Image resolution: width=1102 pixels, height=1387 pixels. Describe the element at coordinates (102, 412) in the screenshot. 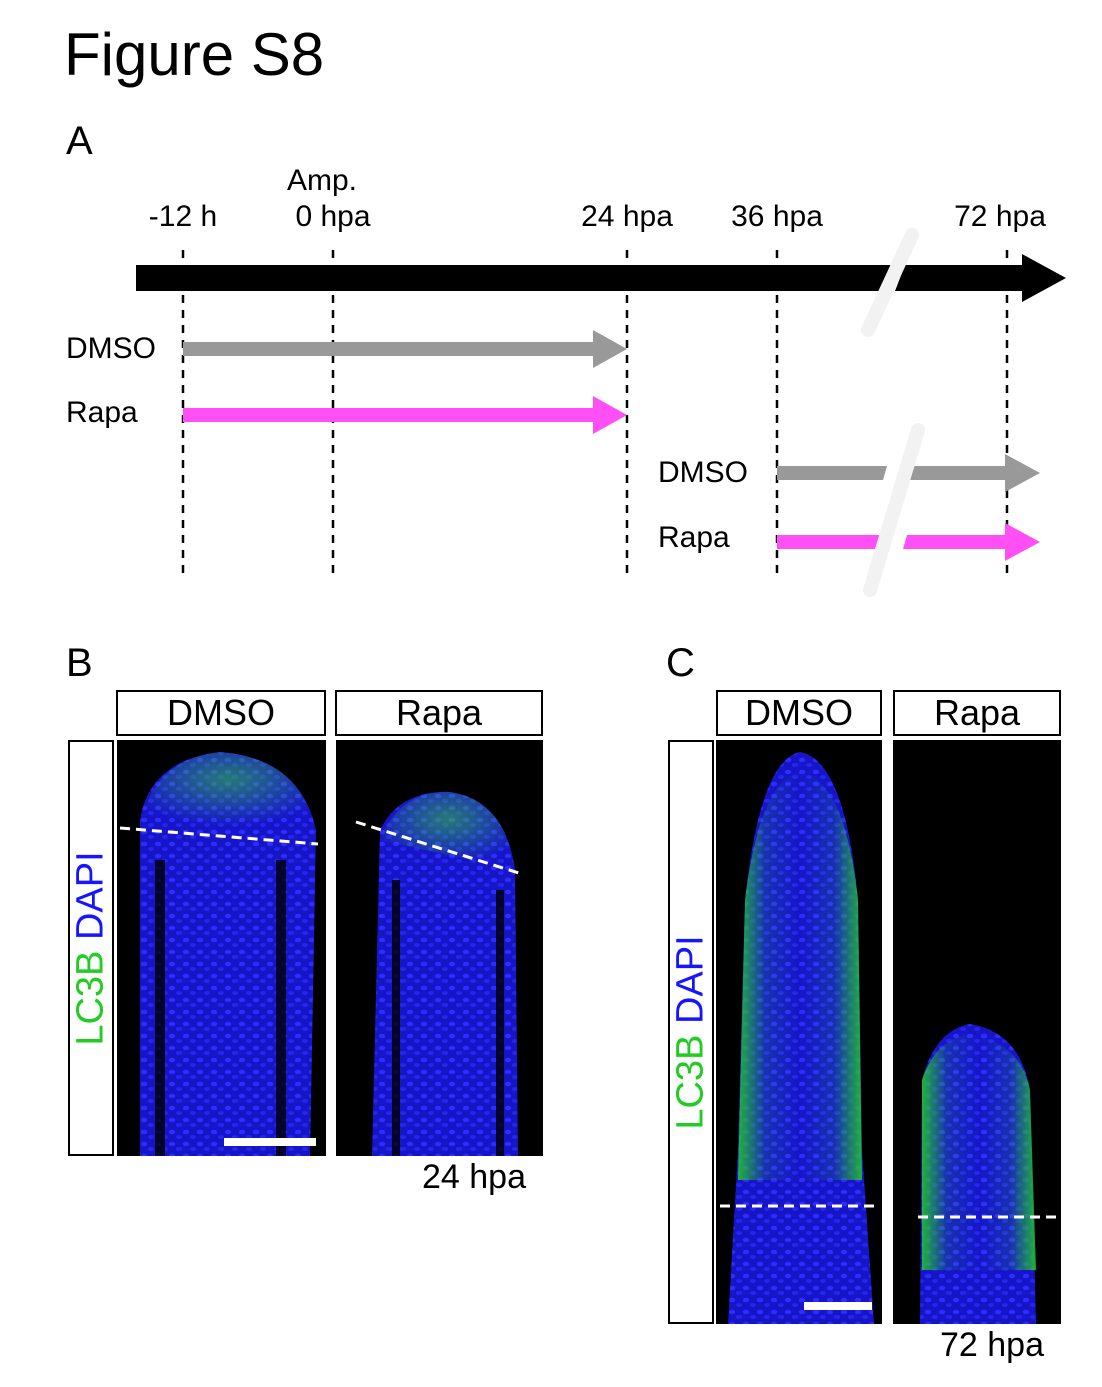

I see `lane-rapa-early-label: Rapa` at that location.